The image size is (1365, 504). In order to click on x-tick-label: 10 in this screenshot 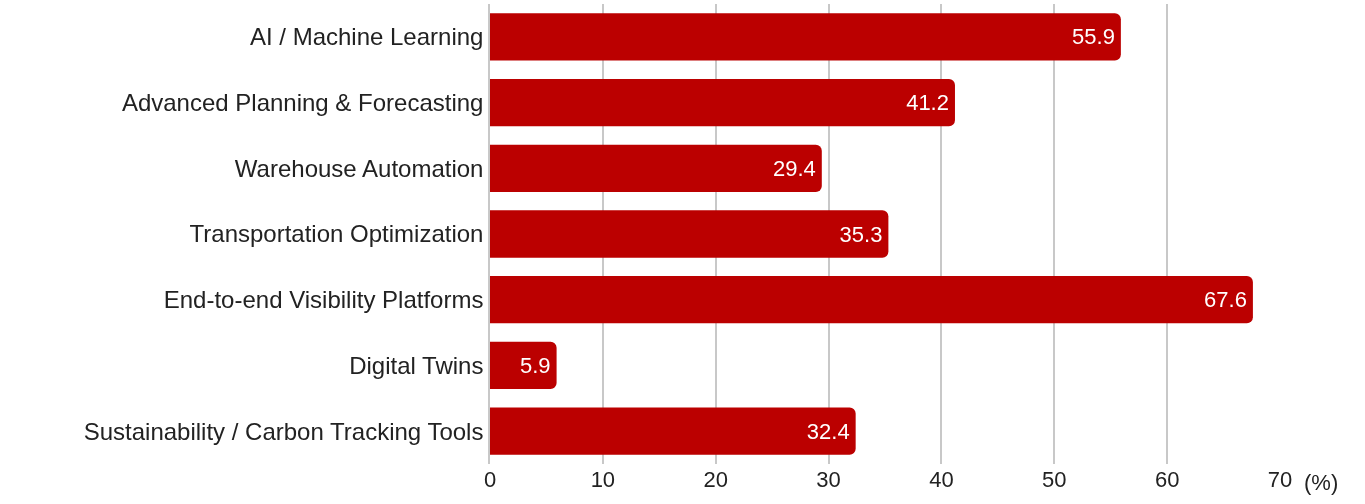, I will do `click(603, 479)`.